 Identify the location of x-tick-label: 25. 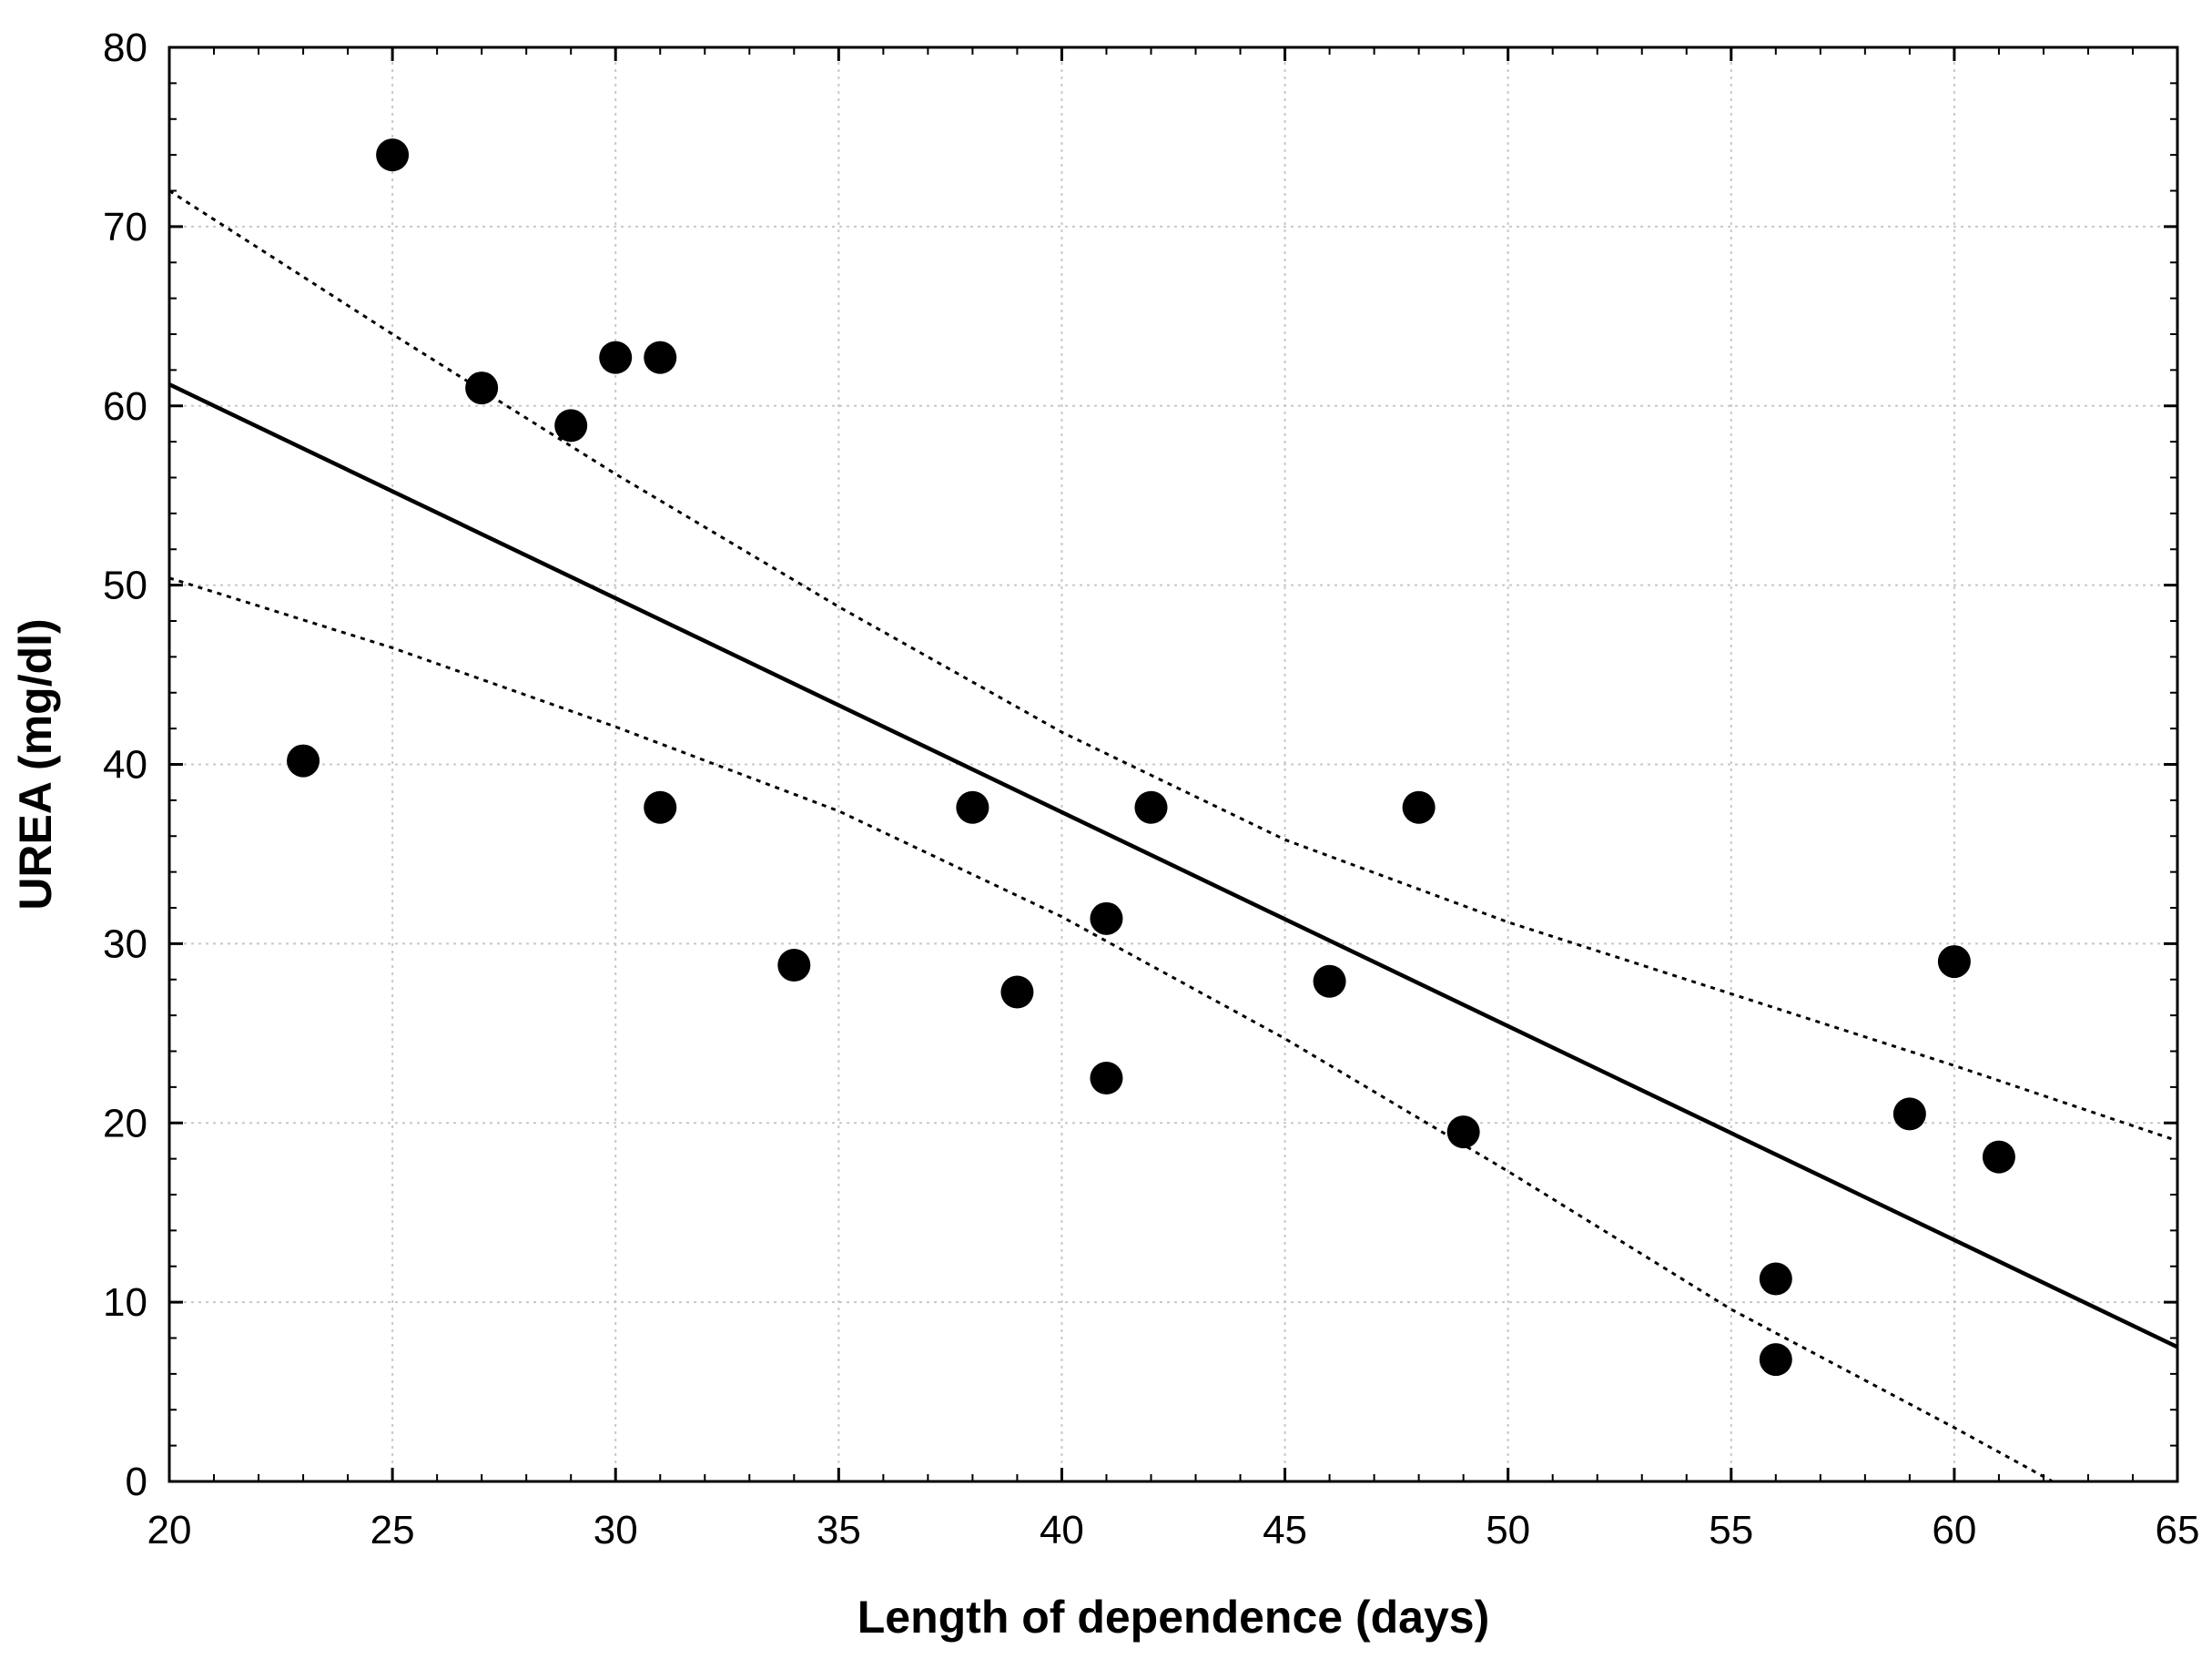
(392, 1530).